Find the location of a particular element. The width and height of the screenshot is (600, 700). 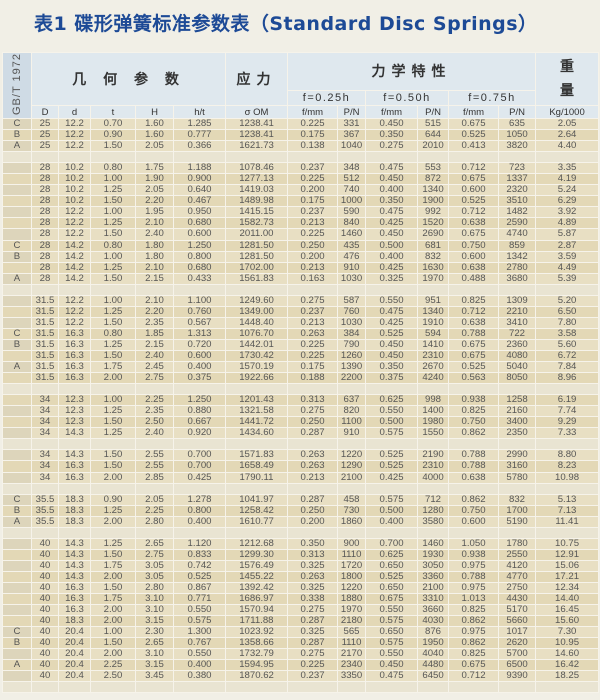

cell-f-075: 0.712 is located at coordinates (474, 212).